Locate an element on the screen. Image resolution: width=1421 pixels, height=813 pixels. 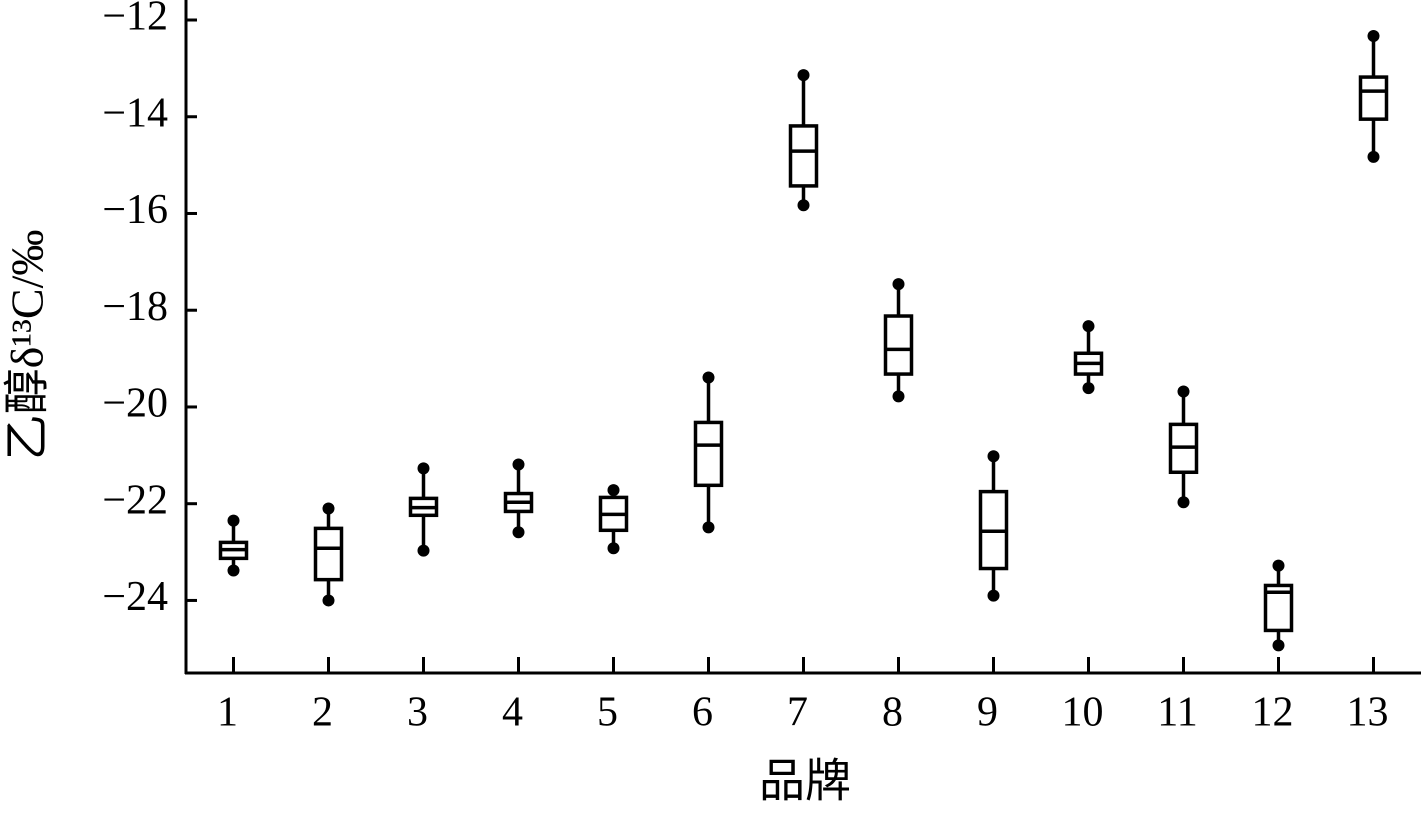
x-tick-label: 12 is located at coordinates (1273, 713).